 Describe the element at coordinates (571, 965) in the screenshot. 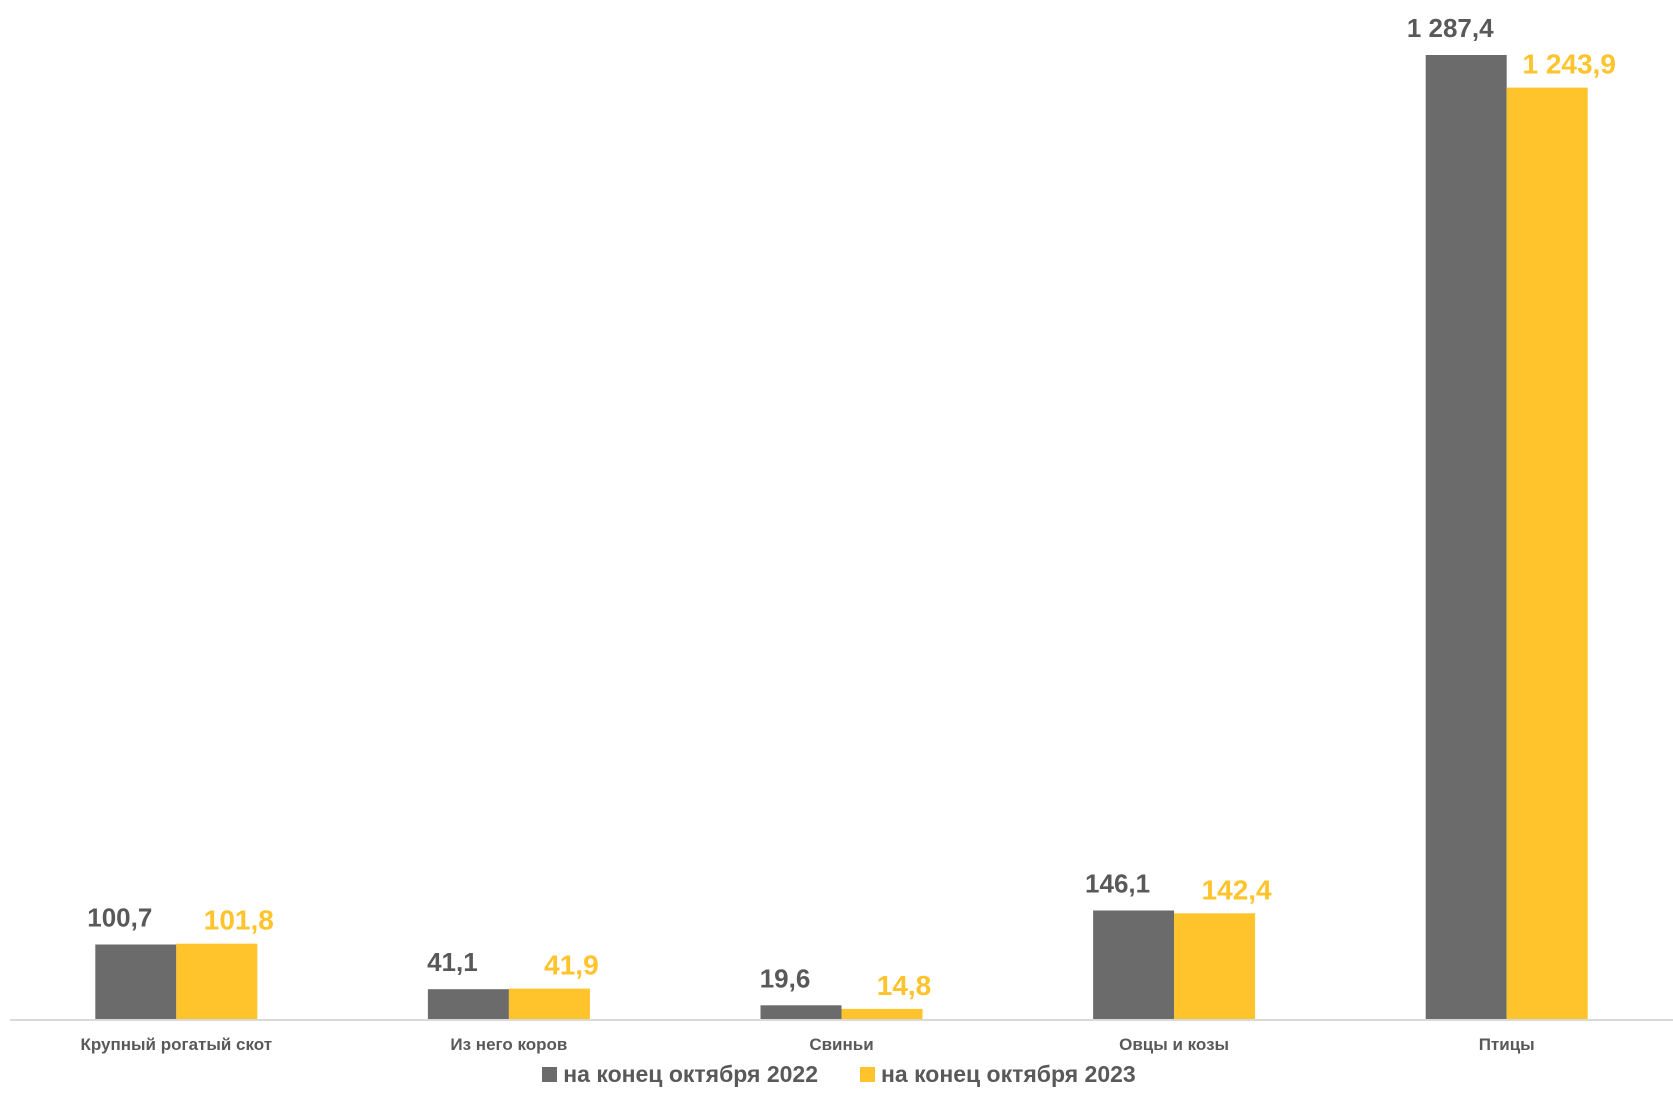

I see `data-label-2023-1: 41,9` at that location.